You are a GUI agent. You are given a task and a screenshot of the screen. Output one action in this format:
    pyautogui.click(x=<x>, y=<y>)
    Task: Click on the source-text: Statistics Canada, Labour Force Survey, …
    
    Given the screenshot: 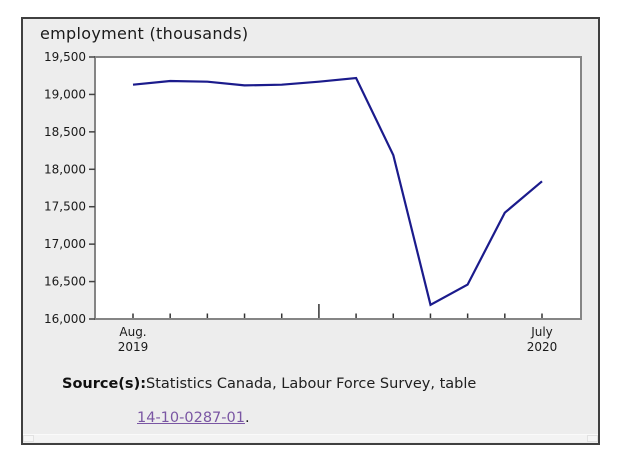 What is the action you would take?
    pyautogui.click(x=311, y=384)
    